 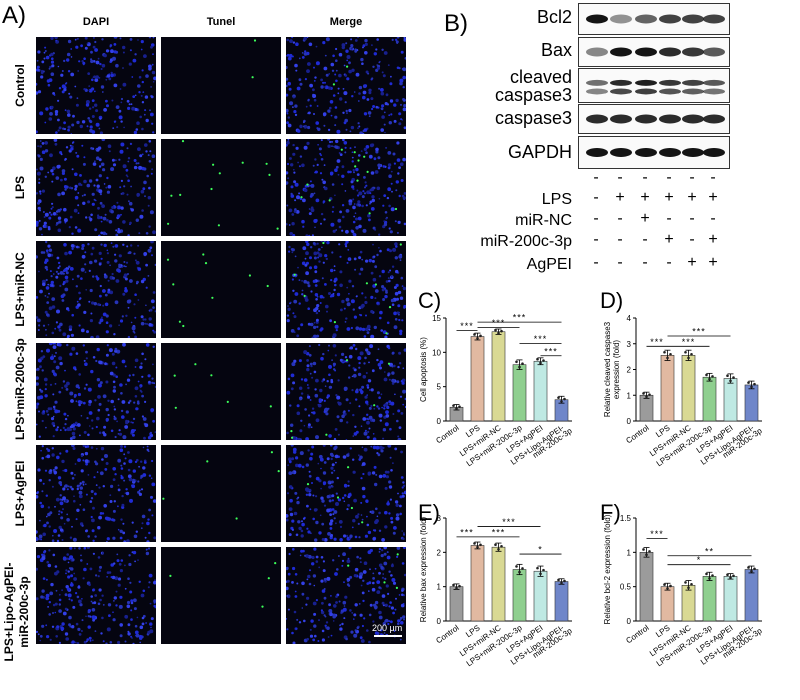 What do you see at coordinates (556, 50) in the screenshot?
I see `blot-label-2: Bax` at bounding box center [556, 50].